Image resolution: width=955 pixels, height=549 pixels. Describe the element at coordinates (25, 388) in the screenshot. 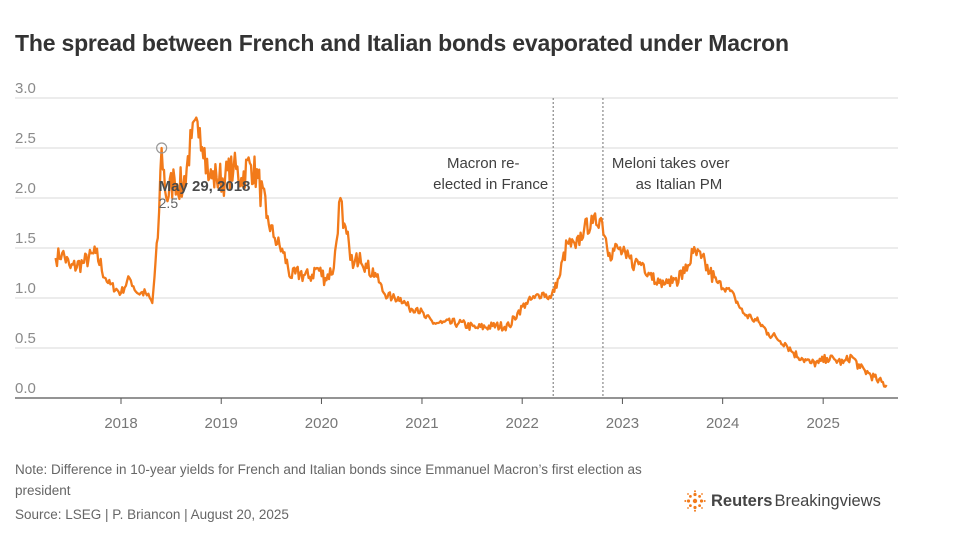

I see `y-tick-label: 0.0` at that location.